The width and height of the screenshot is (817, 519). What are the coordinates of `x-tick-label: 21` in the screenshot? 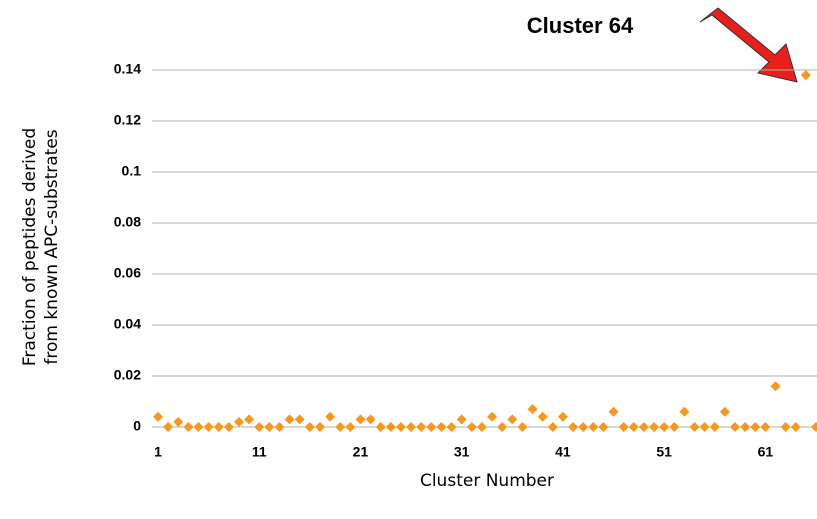 It's located at (361, 452).